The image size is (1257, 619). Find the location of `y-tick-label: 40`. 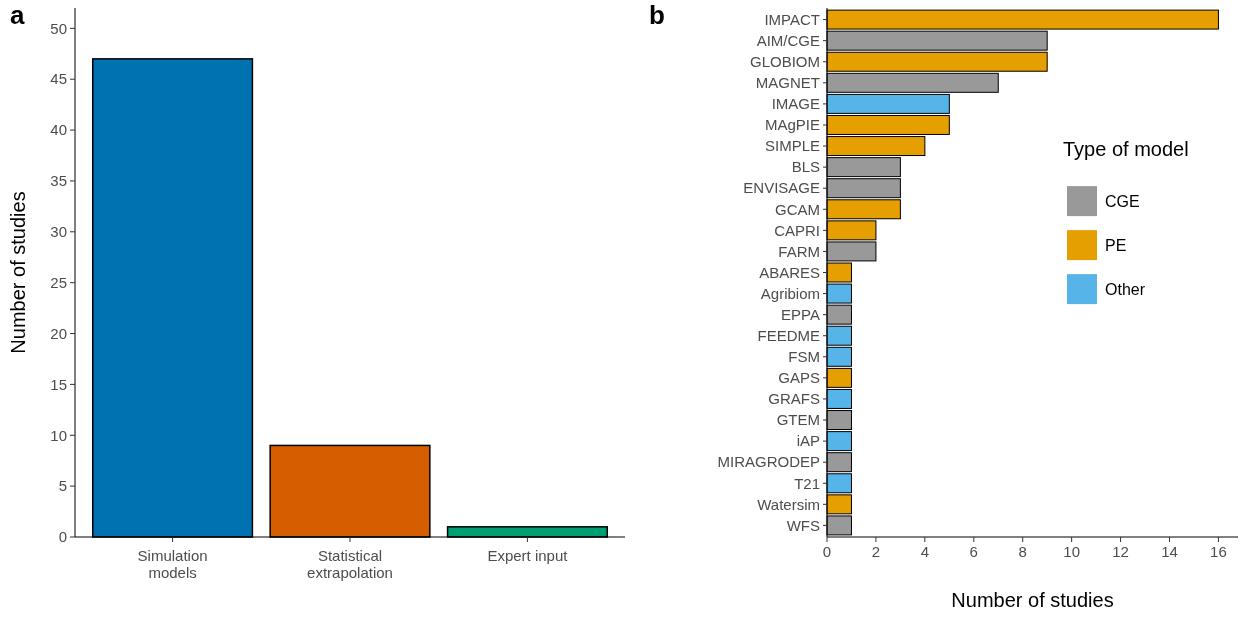

y-tick-label: 40 is located at coordinates (58, 130).